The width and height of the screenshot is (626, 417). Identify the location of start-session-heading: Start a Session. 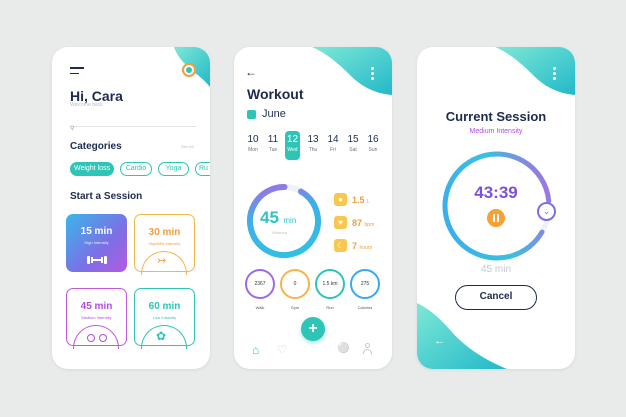
(106, 196).